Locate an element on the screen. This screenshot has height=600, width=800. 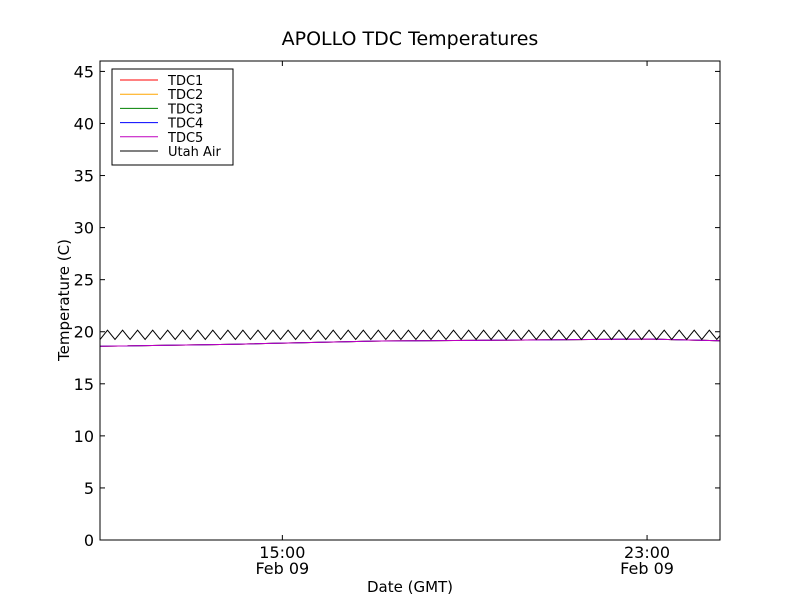
chart-title: APOLLO TDC Temperatures is located at coordinates (410, 39).